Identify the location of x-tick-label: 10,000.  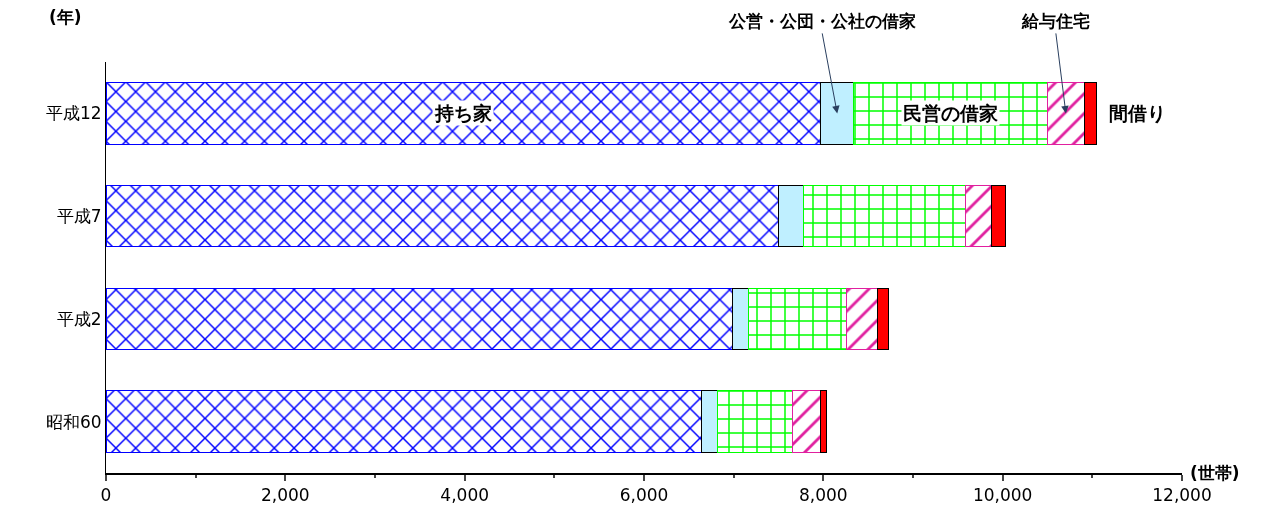
(1002, 495).